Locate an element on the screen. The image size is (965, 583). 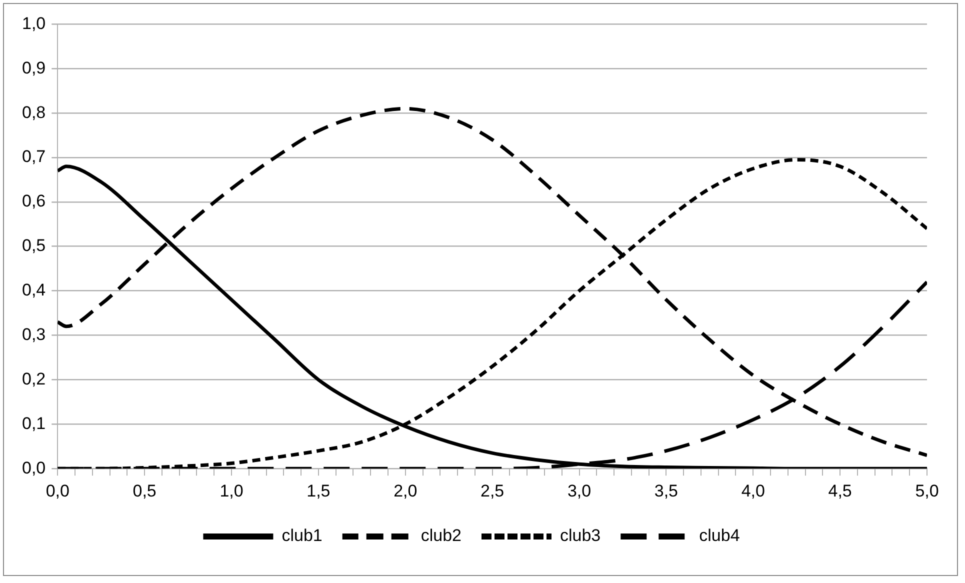
y-tick-label: 0,0 is located at coordinates (34, 468).